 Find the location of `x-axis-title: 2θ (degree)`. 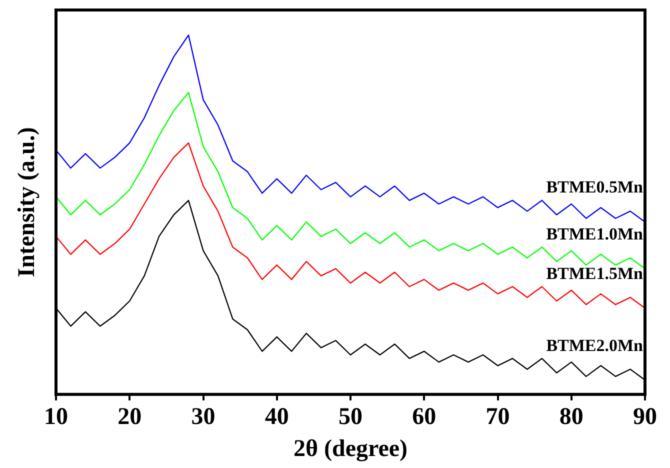

x-axis-title: 2θ (degree) is located at coordinates (350, 449).